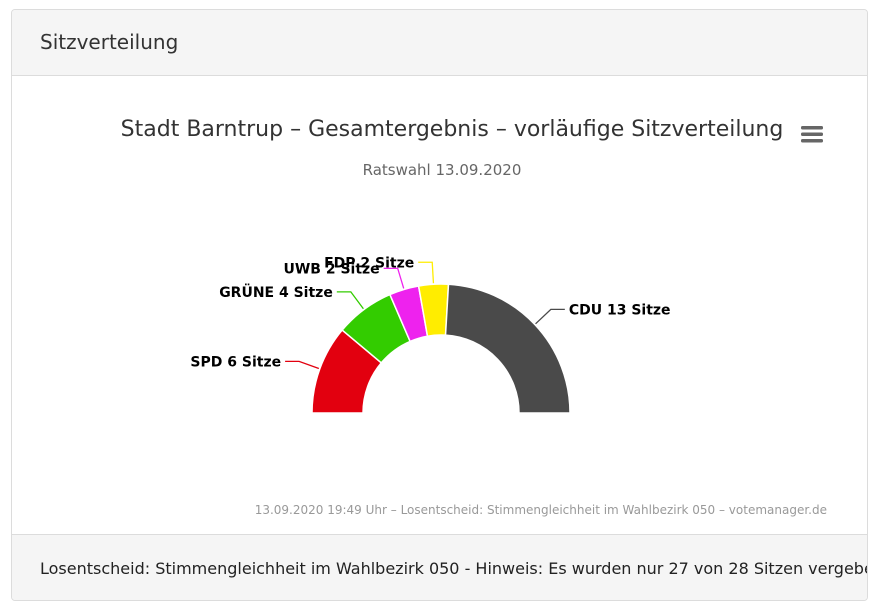 This screenshot has height=613, width=882. What do you see at coordinates (550, 316) in the screenshot?
I see `connector-cdu` at bounding box center [550, 316].